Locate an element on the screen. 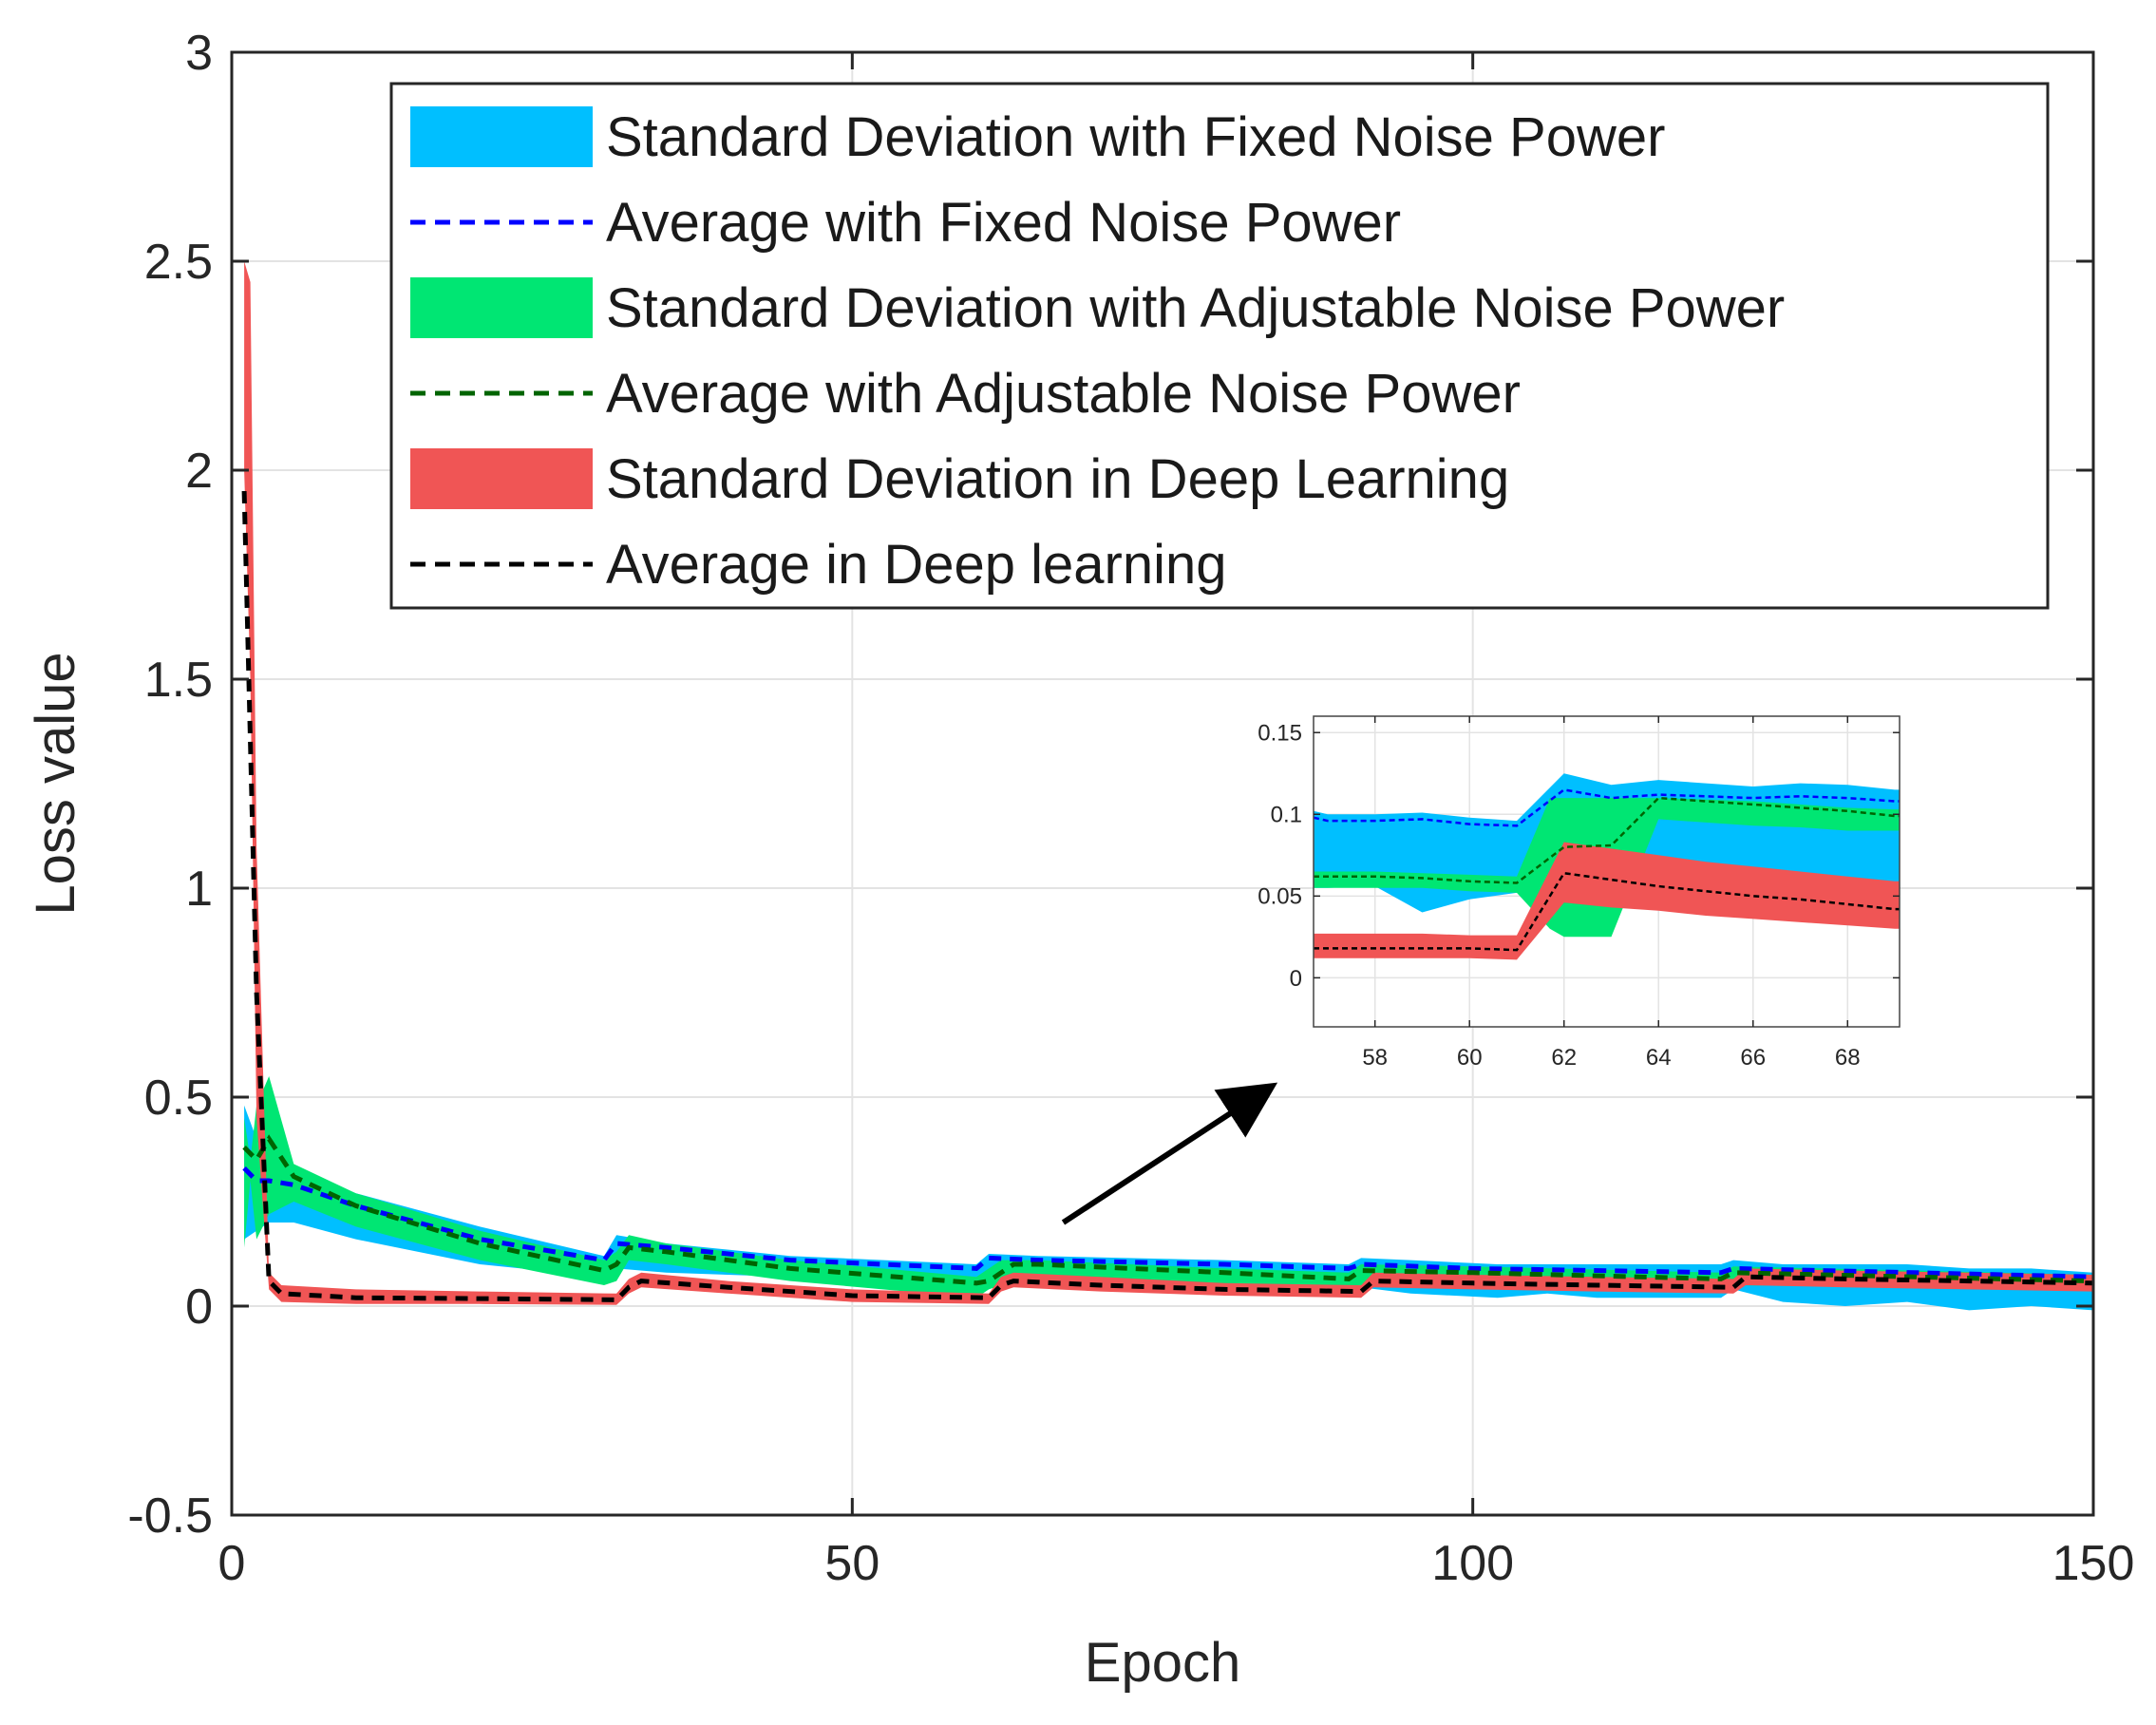 The image size is (2156, 1725). annotation-arrow is located at coordinates (1169, 1153).